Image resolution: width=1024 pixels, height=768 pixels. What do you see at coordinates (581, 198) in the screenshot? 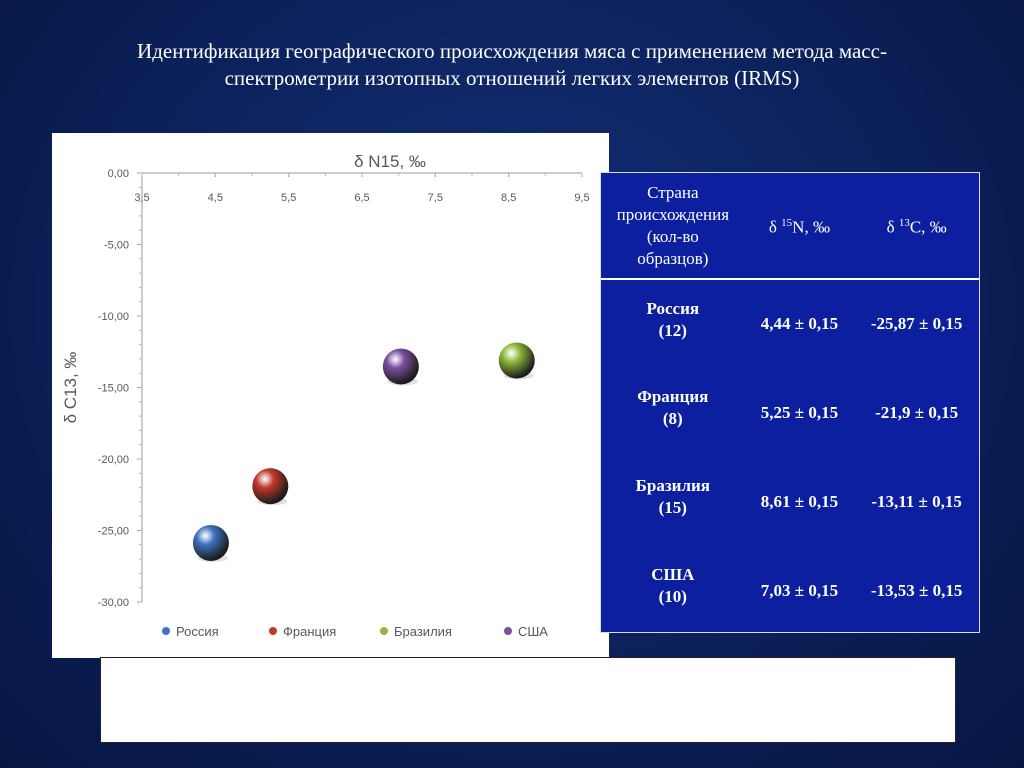
I see `x-tick-label: 9,5` at bounding box center [581, 198].